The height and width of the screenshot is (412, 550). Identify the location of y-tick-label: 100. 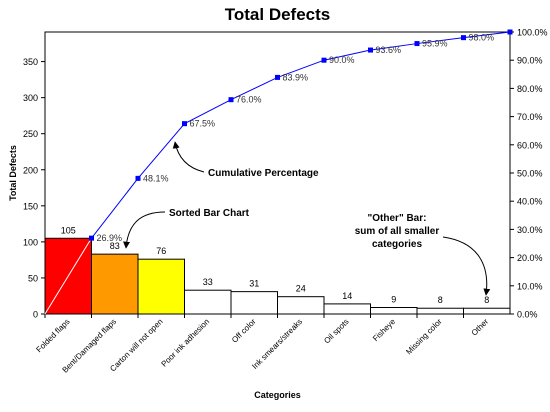
(30, 242).